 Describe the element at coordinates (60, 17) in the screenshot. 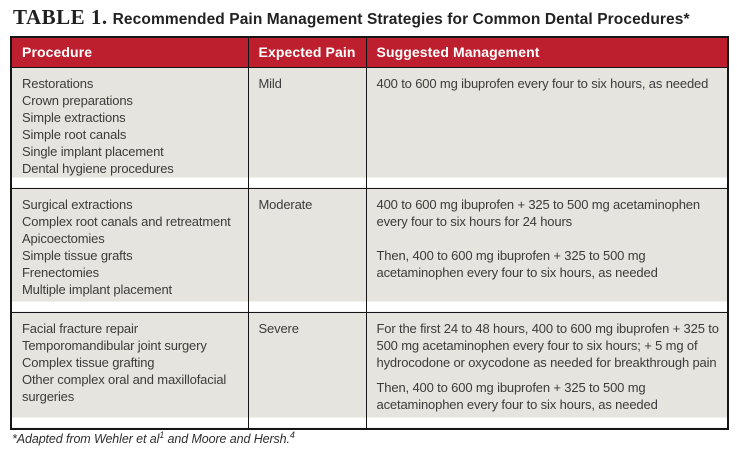

I see `table-number-label: TABLE 1.` at that location.